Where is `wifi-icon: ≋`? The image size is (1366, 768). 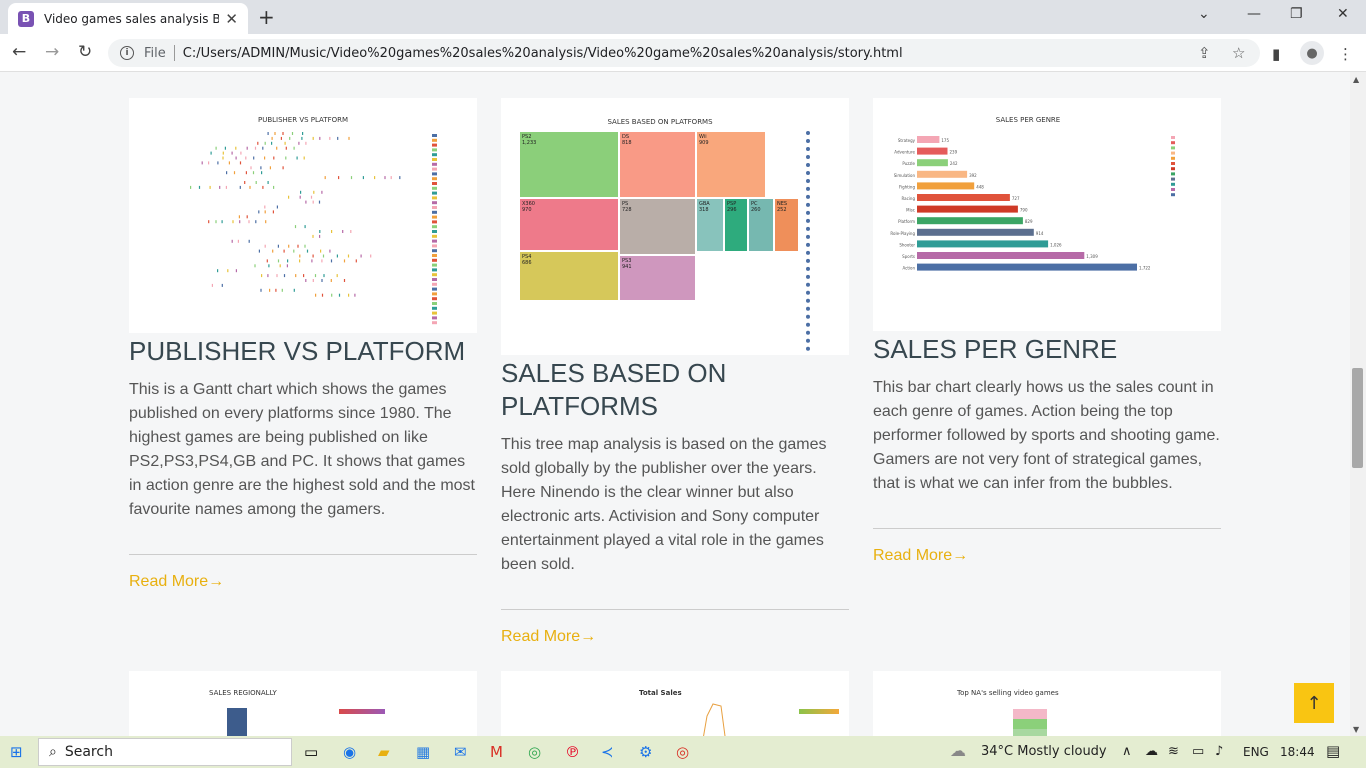
wifi-icon: ≋ is located at coordinates (1173, 751).